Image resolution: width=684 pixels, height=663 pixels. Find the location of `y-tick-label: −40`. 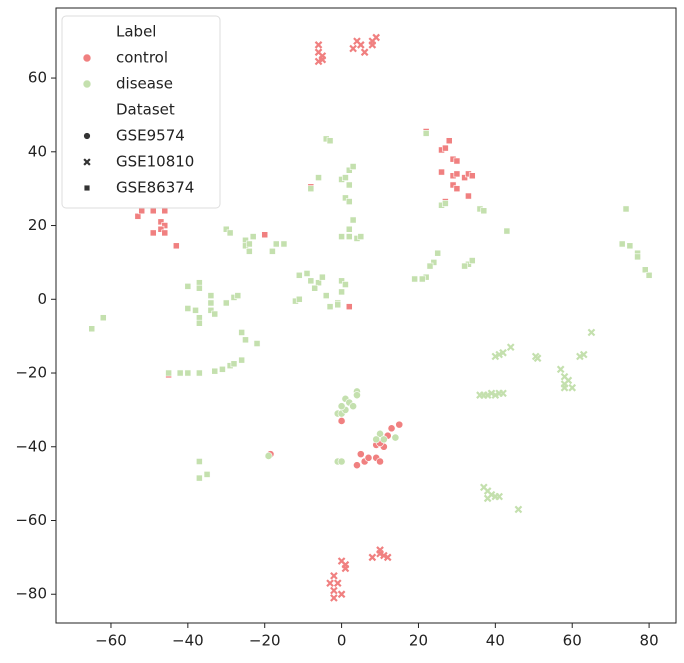

y-tick-label: −40 is located at coordinates (31, 446).